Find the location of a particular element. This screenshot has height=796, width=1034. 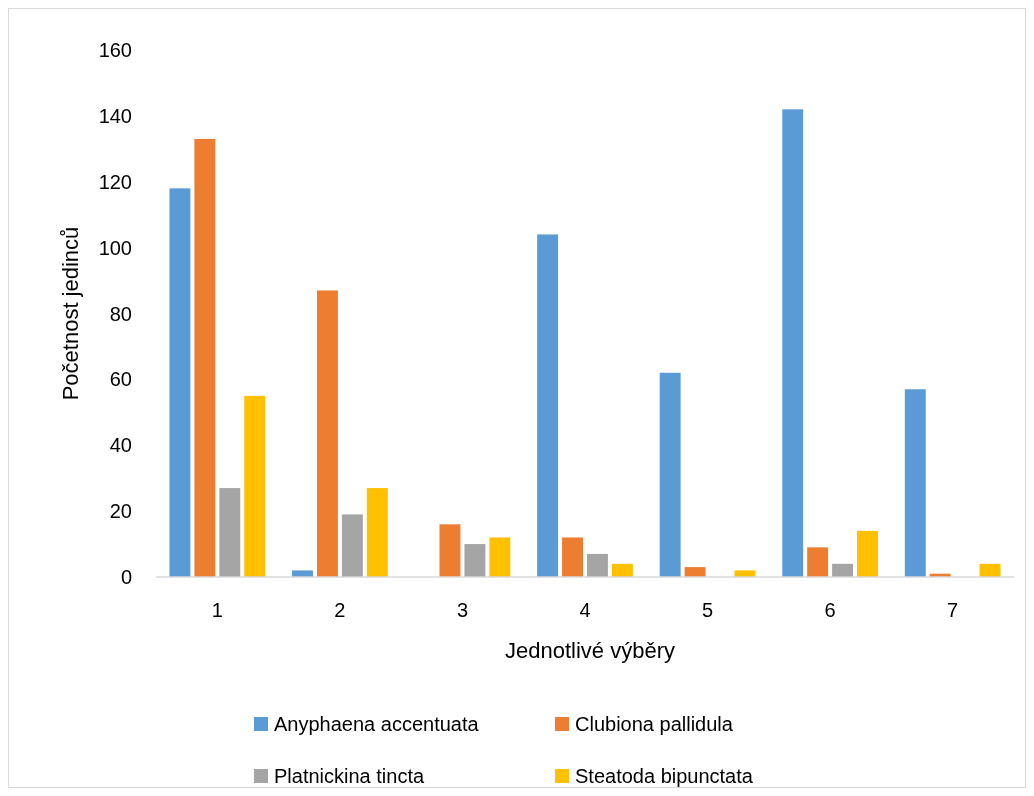

x-tick-label: 1 is located at coordinates (217, 610).